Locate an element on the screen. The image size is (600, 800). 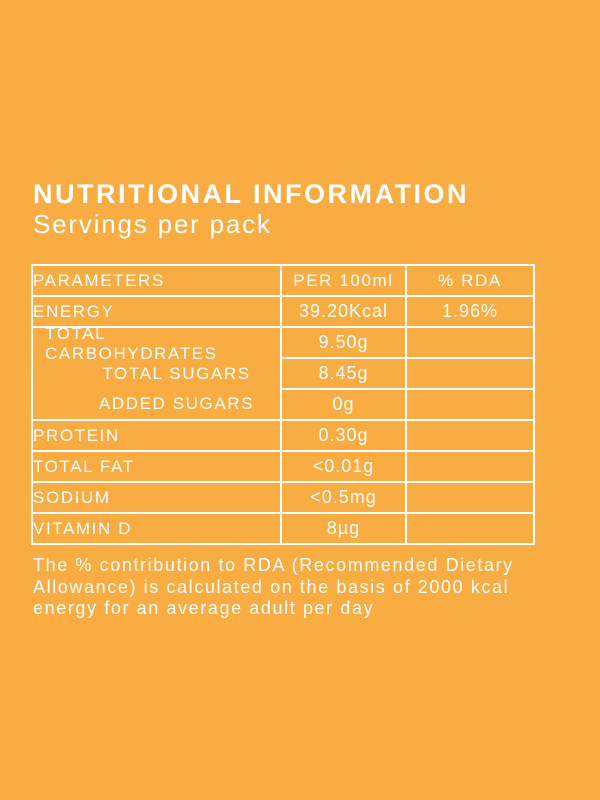
added-sugars-label: ADDED SUGARS is located at coordinates (176, 403).